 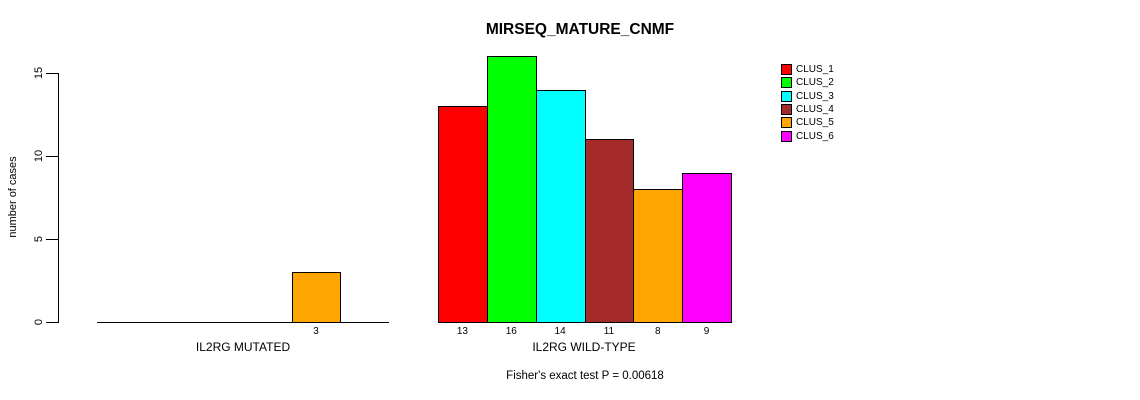 What do you see at coordinates (39, 239) in the screenshot?
I see `y-tick-label: 5` at bounding box center [39, 239].